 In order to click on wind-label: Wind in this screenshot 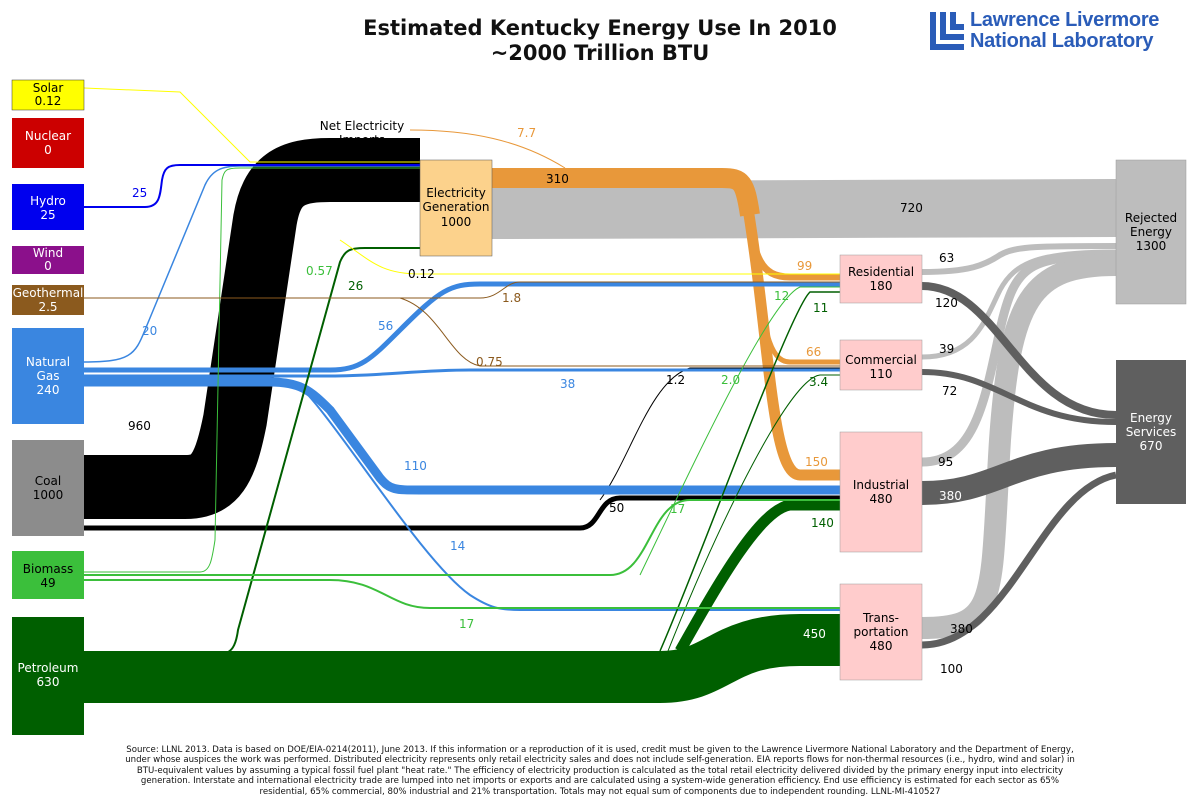, I will do `click(48, 253)`.